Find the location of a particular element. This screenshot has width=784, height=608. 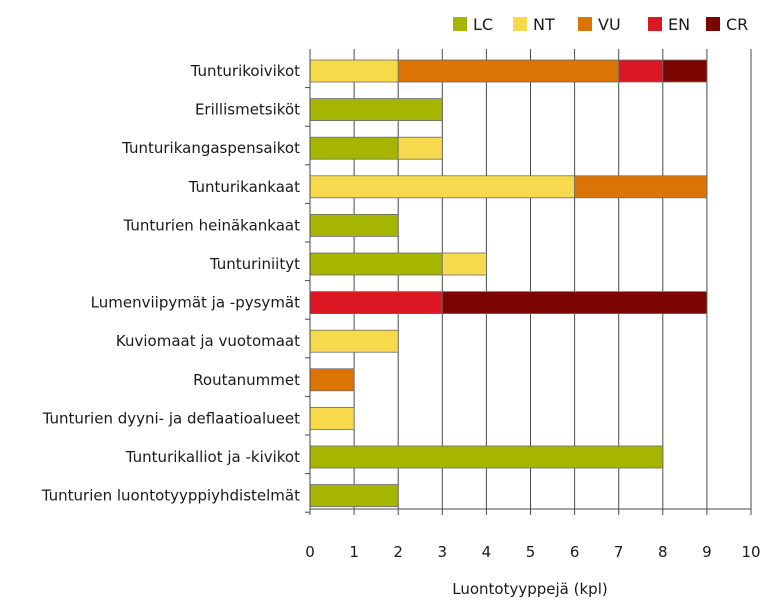

legend: LC NT VU EN CR is located at coordinates (600, 24).